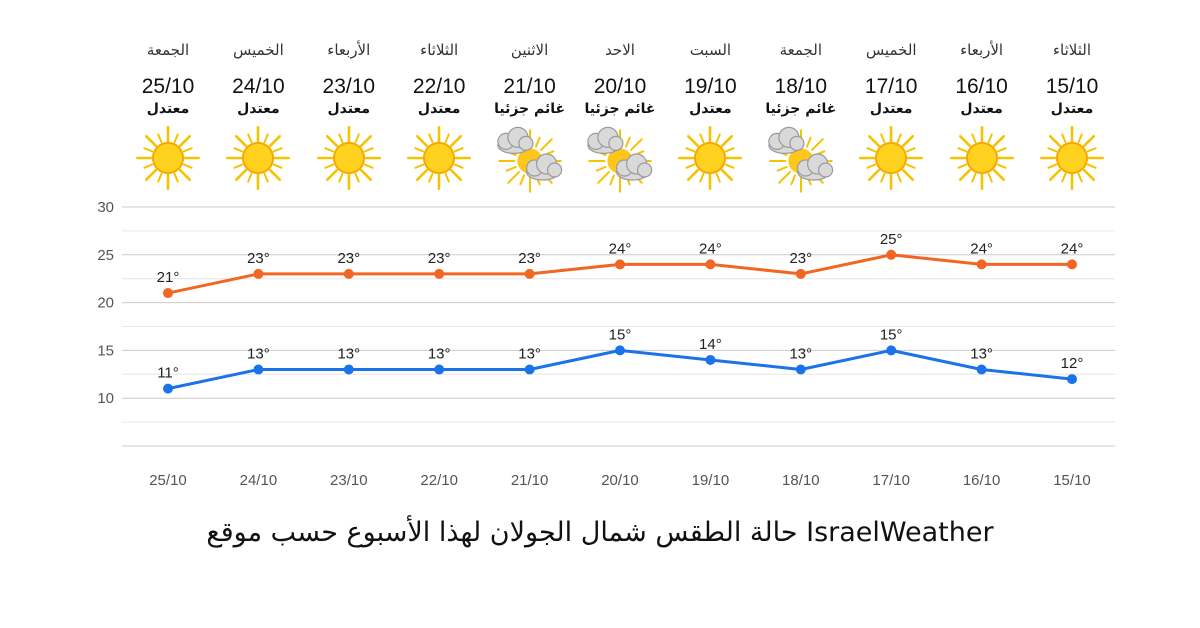 The image size is (1200, 628). What do you see at coordinates (891, 239) in the screenshot?
I see `data-label: 25°` at bounding box center [891, 239].